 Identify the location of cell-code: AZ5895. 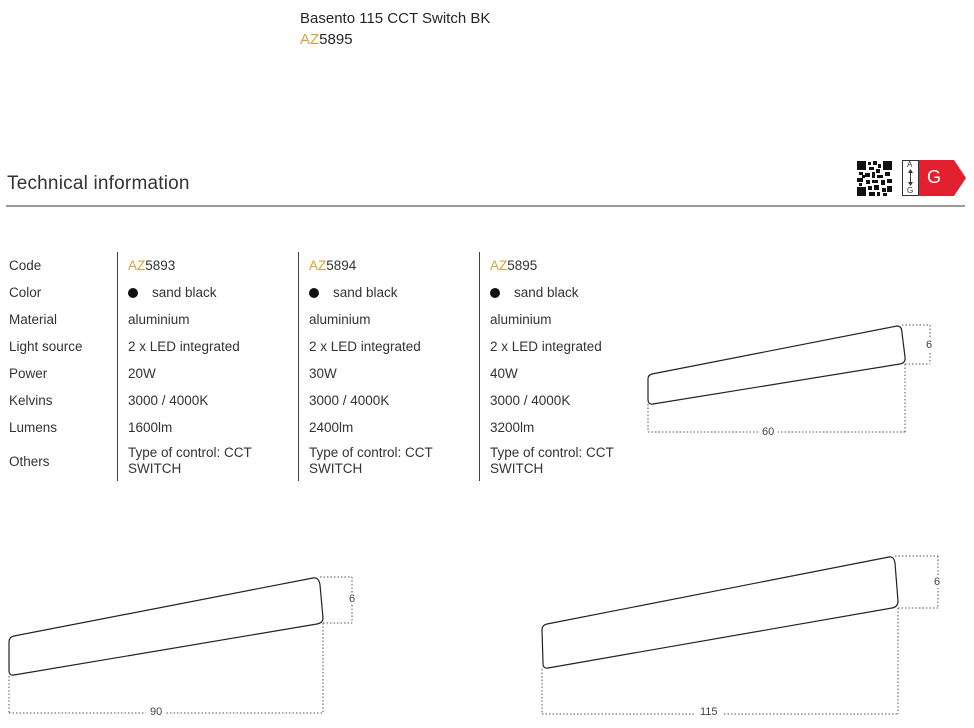
(569, 265).